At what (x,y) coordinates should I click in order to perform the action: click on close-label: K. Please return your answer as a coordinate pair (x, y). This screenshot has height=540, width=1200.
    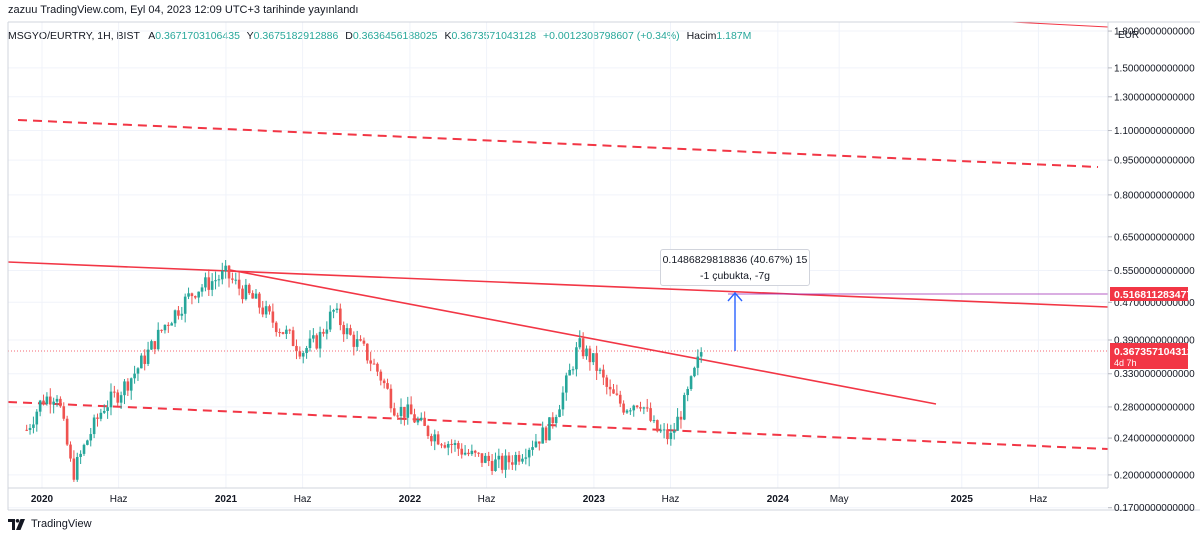
    Looking at the image, I should click on (448, 36).